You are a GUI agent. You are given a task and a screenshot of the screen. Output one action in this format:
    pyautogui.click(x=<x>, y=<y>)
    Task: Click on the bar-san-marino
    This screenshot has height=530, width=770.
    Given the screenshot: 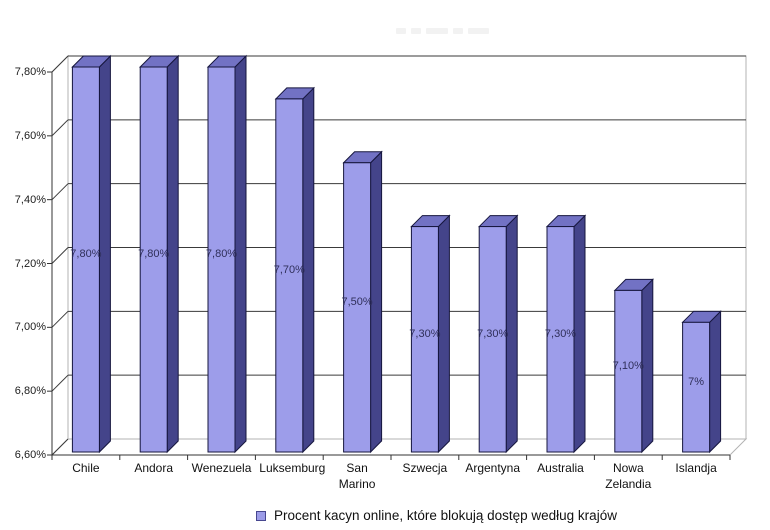 What is the action you would take?
    pyautogui.click(x=357, y=307)
    